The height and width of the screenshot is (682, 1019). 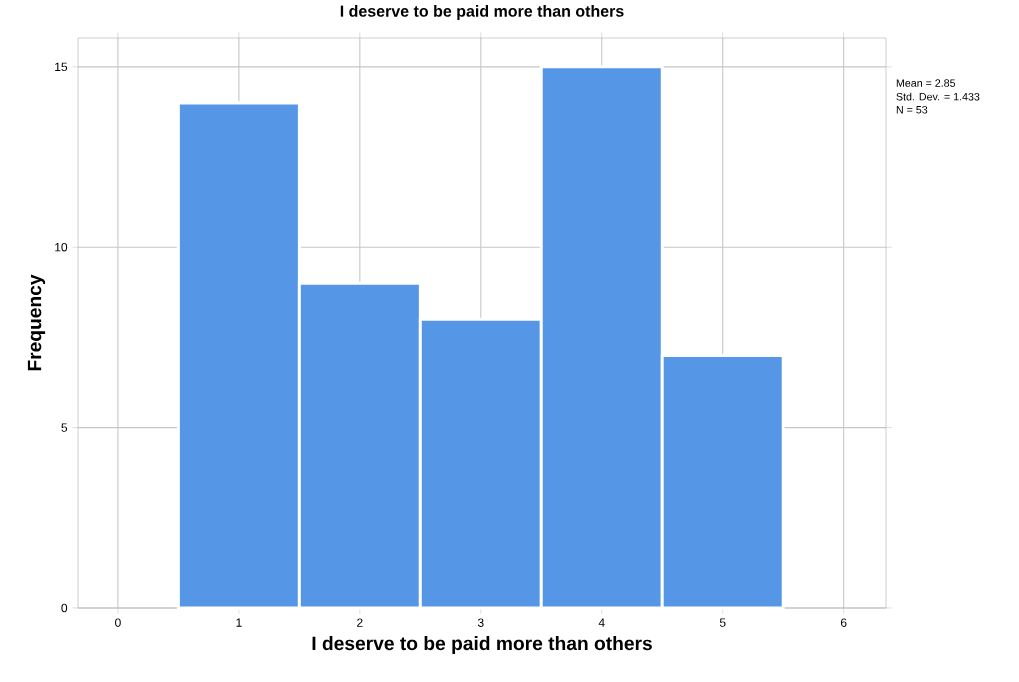 What do you see at coordinates (360, 622) in the screenshot?
I see `x-tick-label: 2` at bounding box center [360, 622].